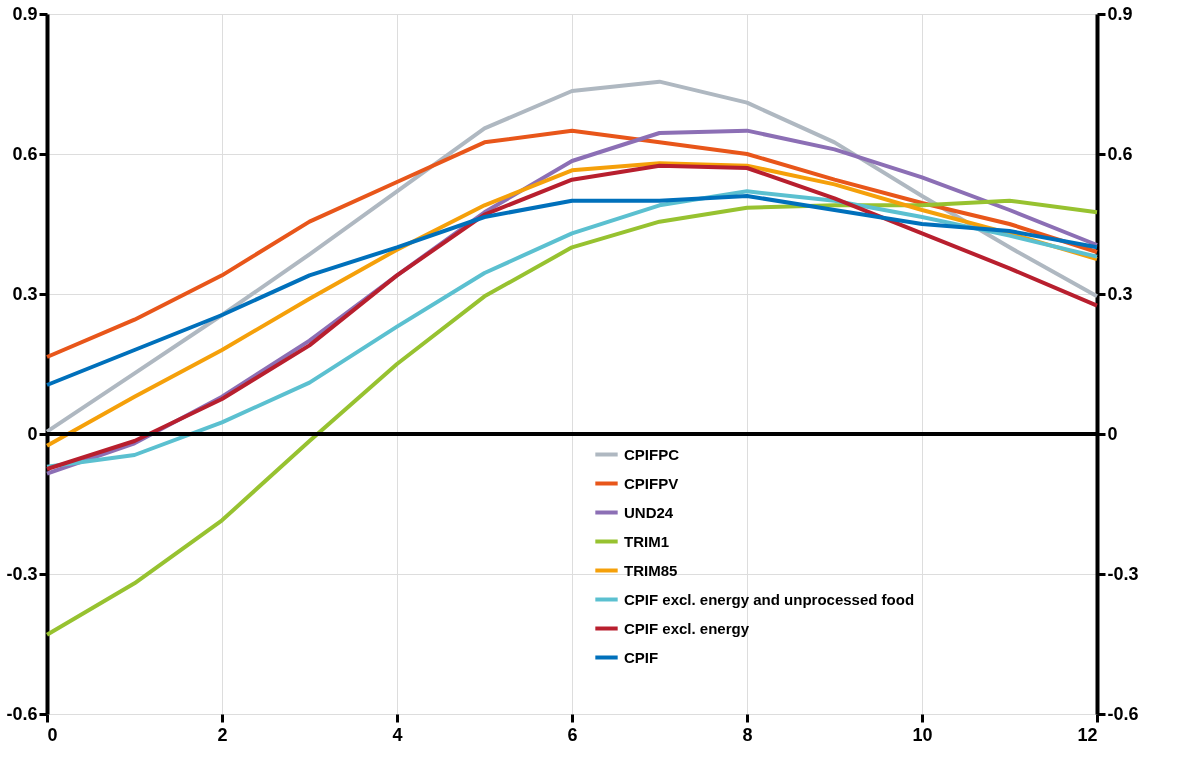 The width and height of the screenshot is (1196, 765). I want to click on y-tick-label: 0.6, so click(25, 153).